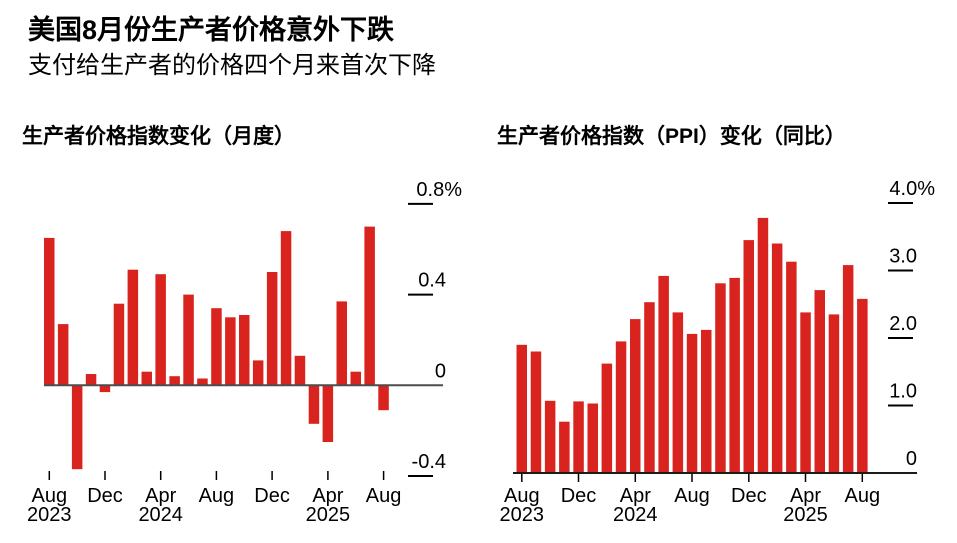  What do you see at coordinates (912, 189) in the screenshot?
I see `y-tick-label: 4.0%` at bounding box center [912, 189].